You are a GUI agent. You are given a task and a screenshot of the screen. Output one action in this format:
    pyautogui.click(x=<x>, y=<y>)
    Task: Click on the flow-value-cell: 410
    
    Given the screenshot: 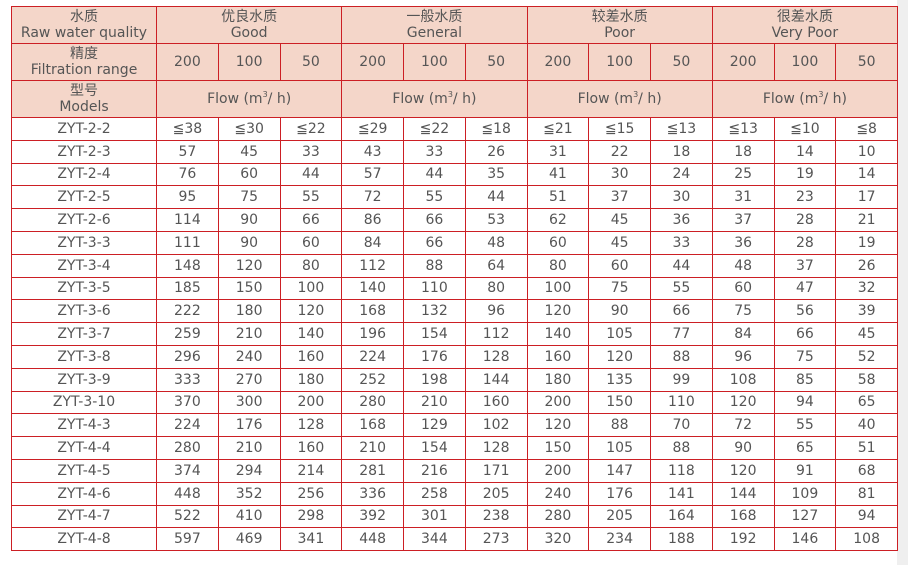 What is the action you would take?
    pyautogui.click(x=249, y=516)
    